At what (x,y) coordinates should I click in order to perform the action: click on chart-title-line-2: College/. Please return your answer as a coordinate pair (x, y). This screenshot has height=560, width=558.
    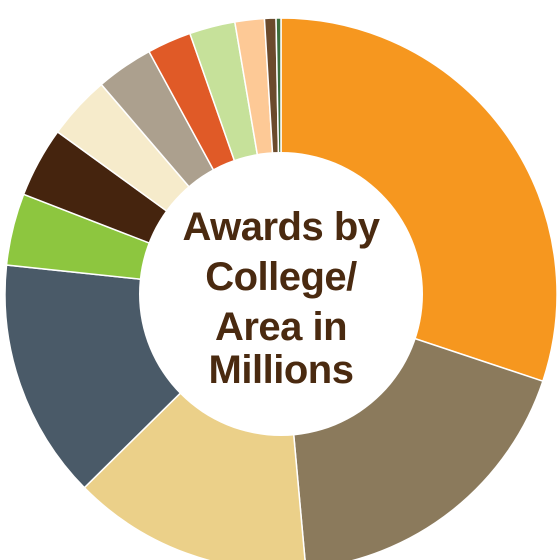
    Looking at the image, I should click on (281, 277).